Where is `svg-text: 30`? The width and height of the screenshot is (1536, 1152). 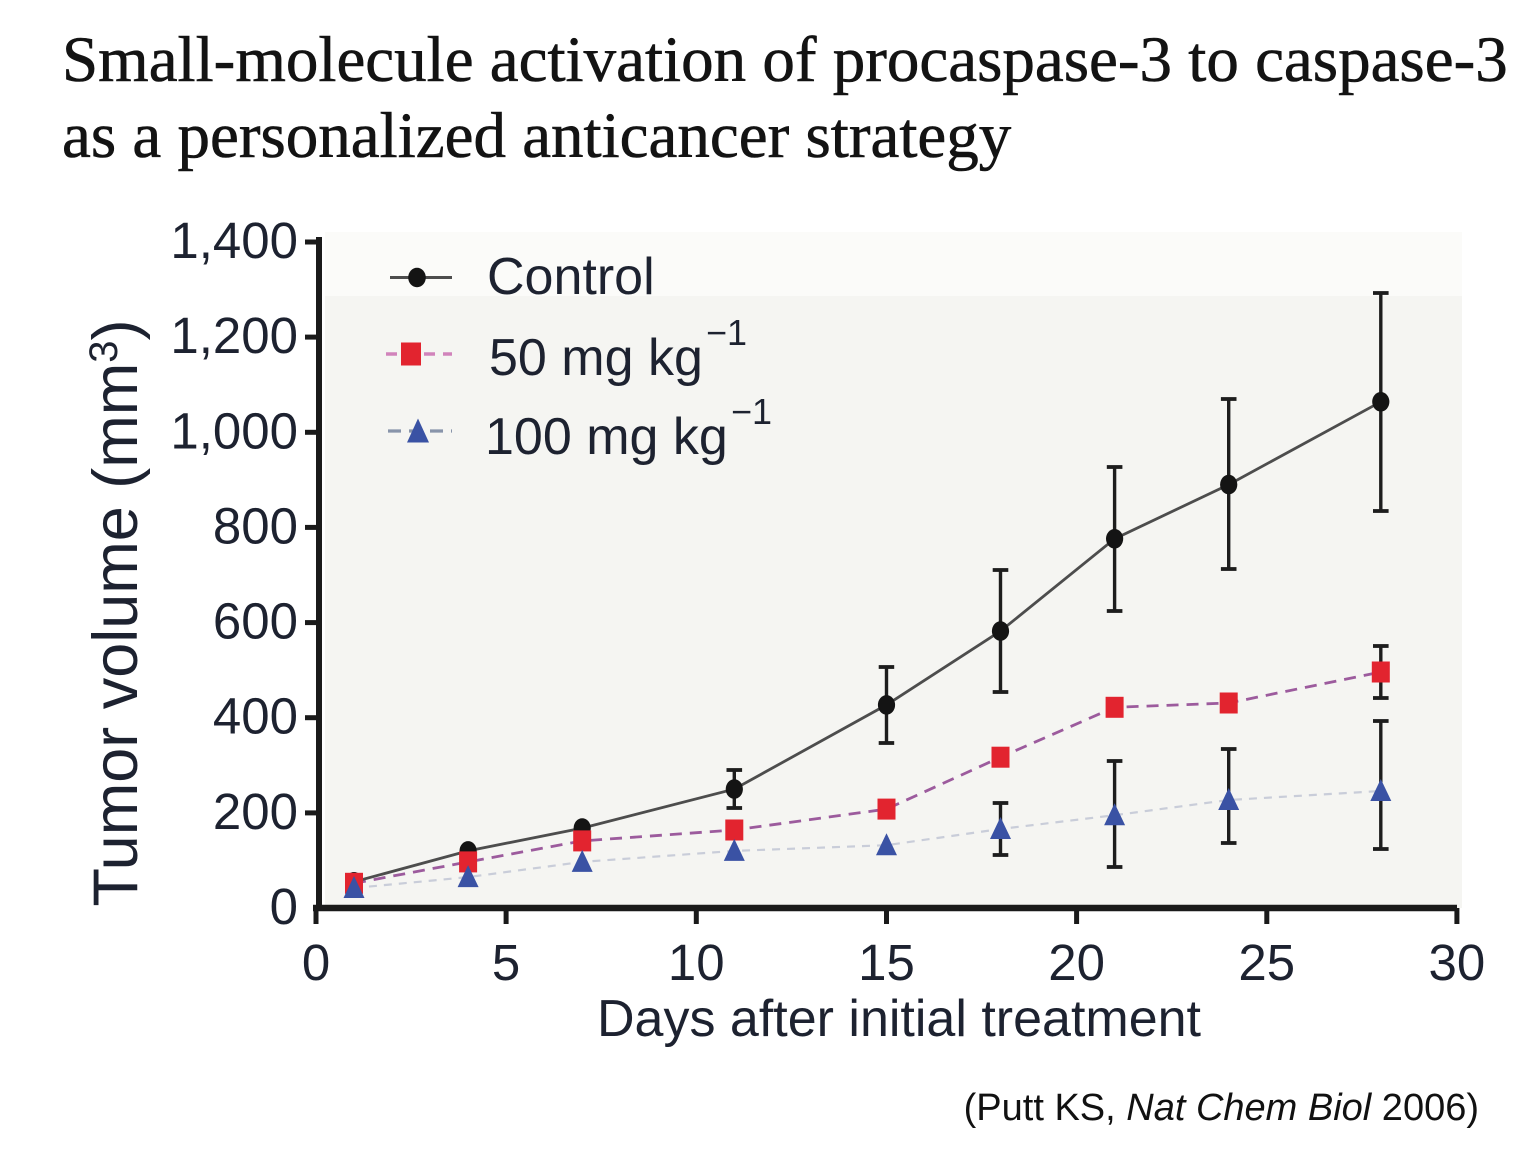 svg-text: 30 is located at coordinates (1457, 962).